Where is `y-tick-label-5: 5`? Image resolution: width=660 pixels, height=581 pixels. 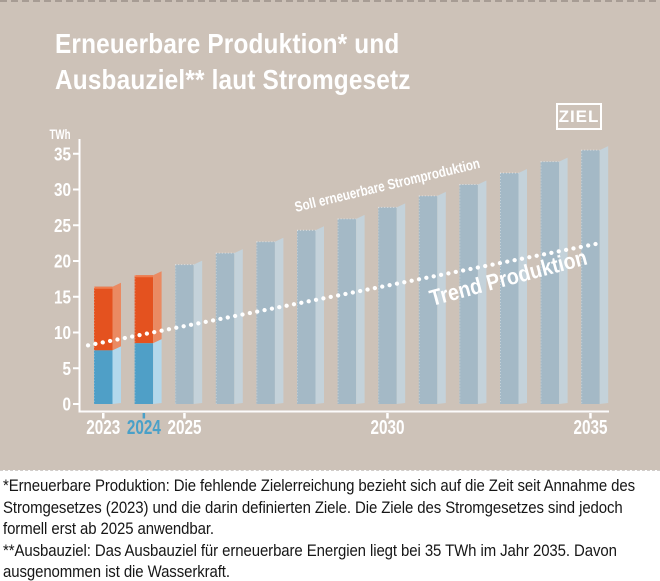 y-tick-label-5: 5 is located at coordinates (67, 369).